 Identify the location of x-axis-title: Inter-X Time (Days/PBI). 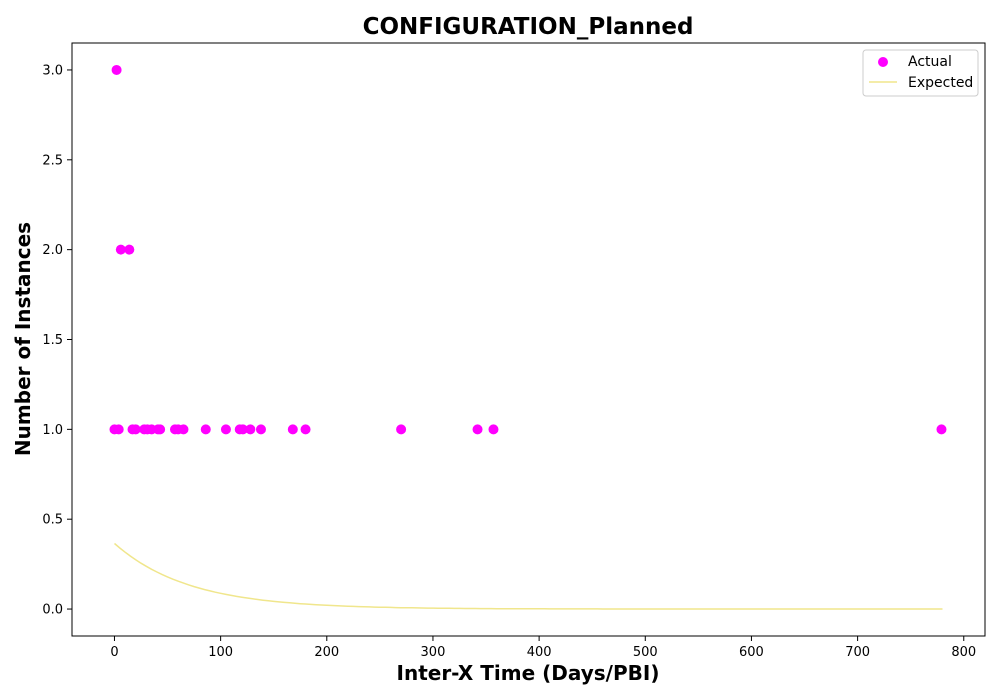
(528, 673).